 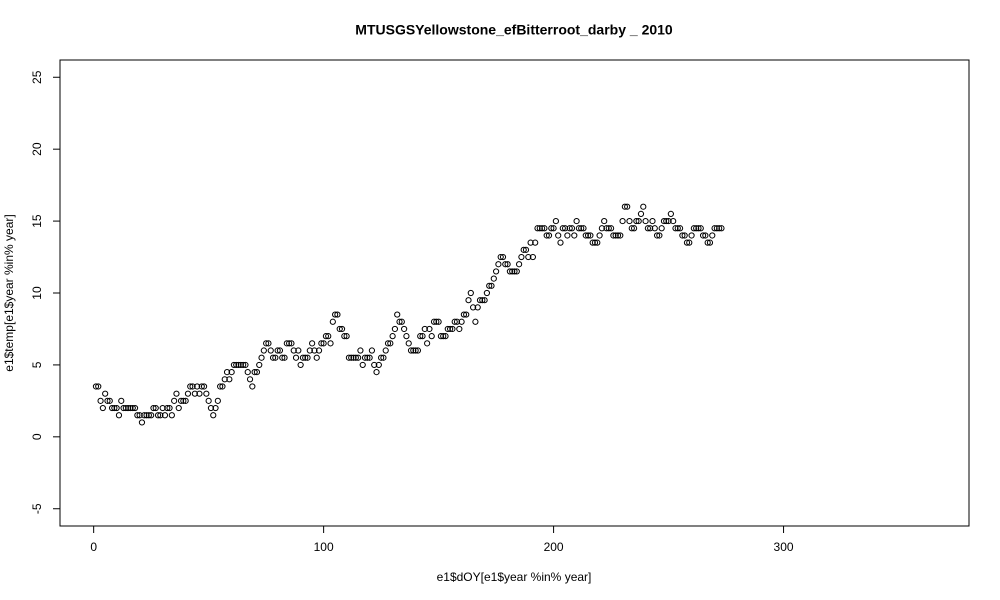 What do you see at coordinates (37, 508) in the screenshot?
I see `y-tick-label: -5` at bounding box center [37, 508].